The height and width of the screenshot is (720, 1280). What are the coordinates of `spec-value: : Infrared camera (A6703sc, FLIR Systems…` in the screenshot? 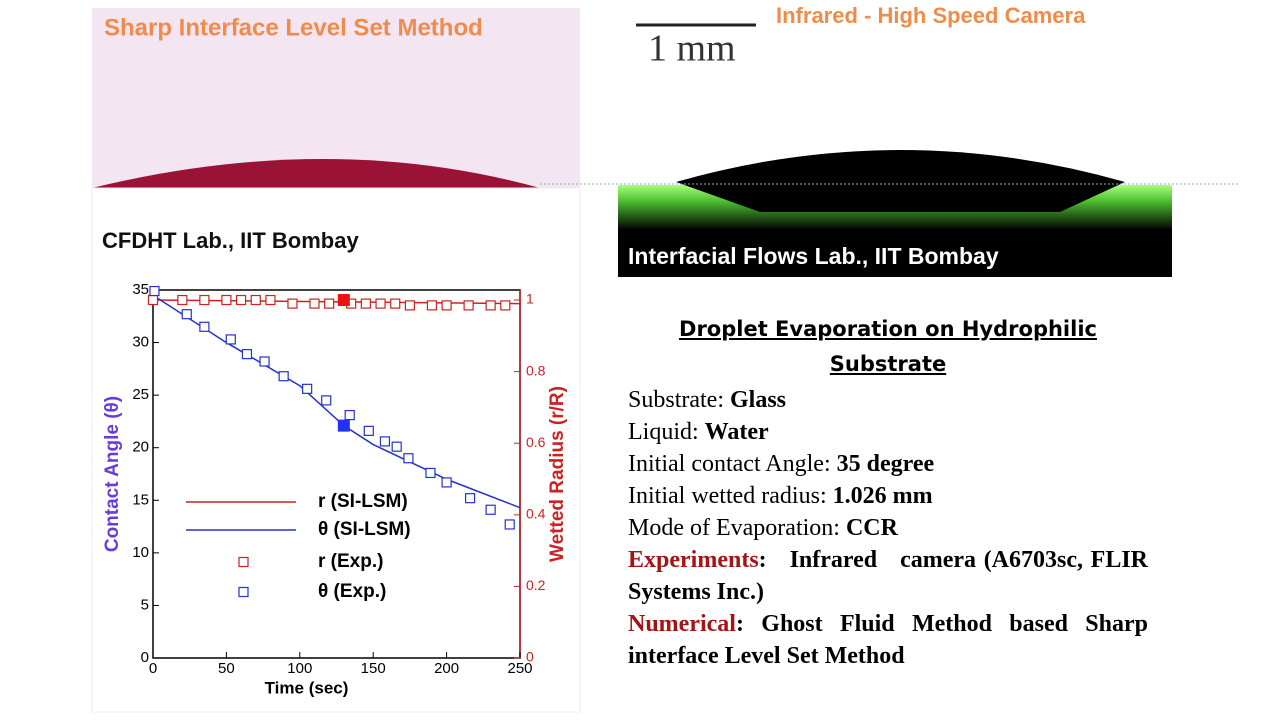 It's located at (891, 576).